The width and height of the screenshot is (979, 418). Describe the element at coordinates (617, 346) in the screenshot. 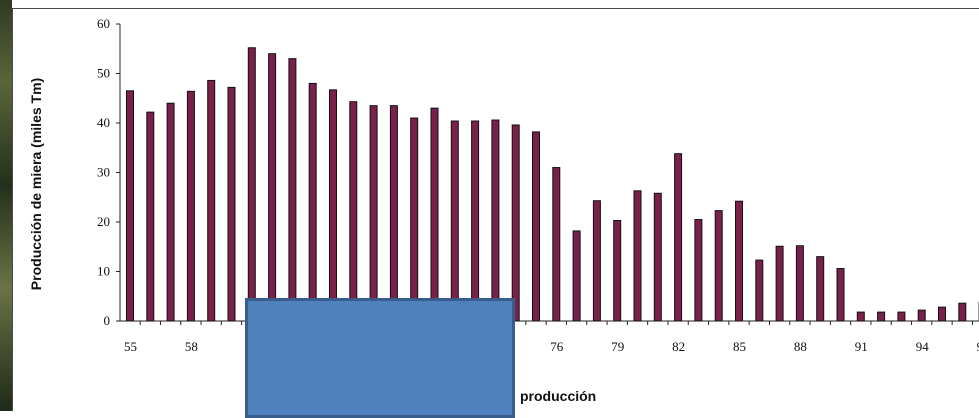

I see `x-tick-label: 79` at that location.